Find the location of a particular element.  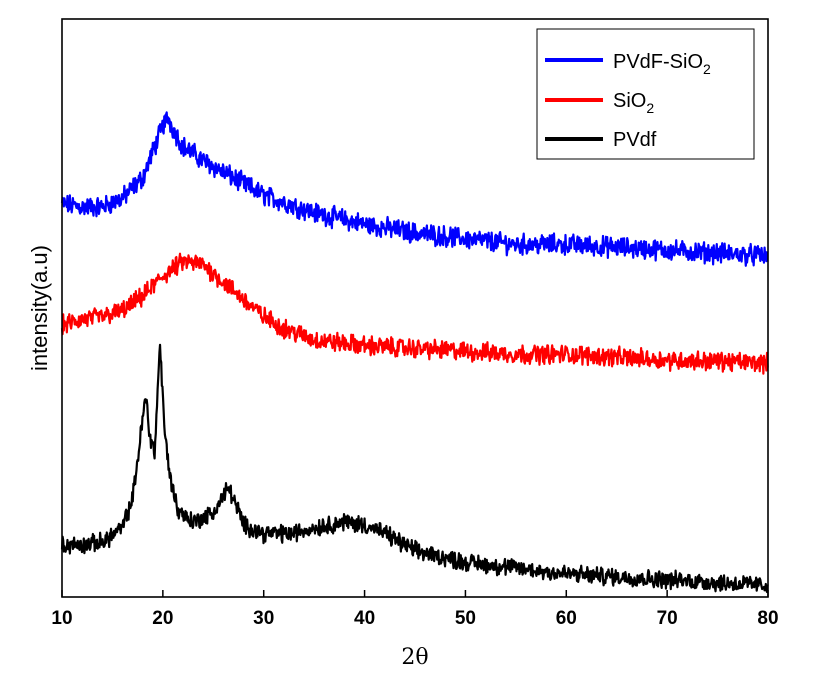

x-tick-label: 30 is located at coordinates (263, 618).